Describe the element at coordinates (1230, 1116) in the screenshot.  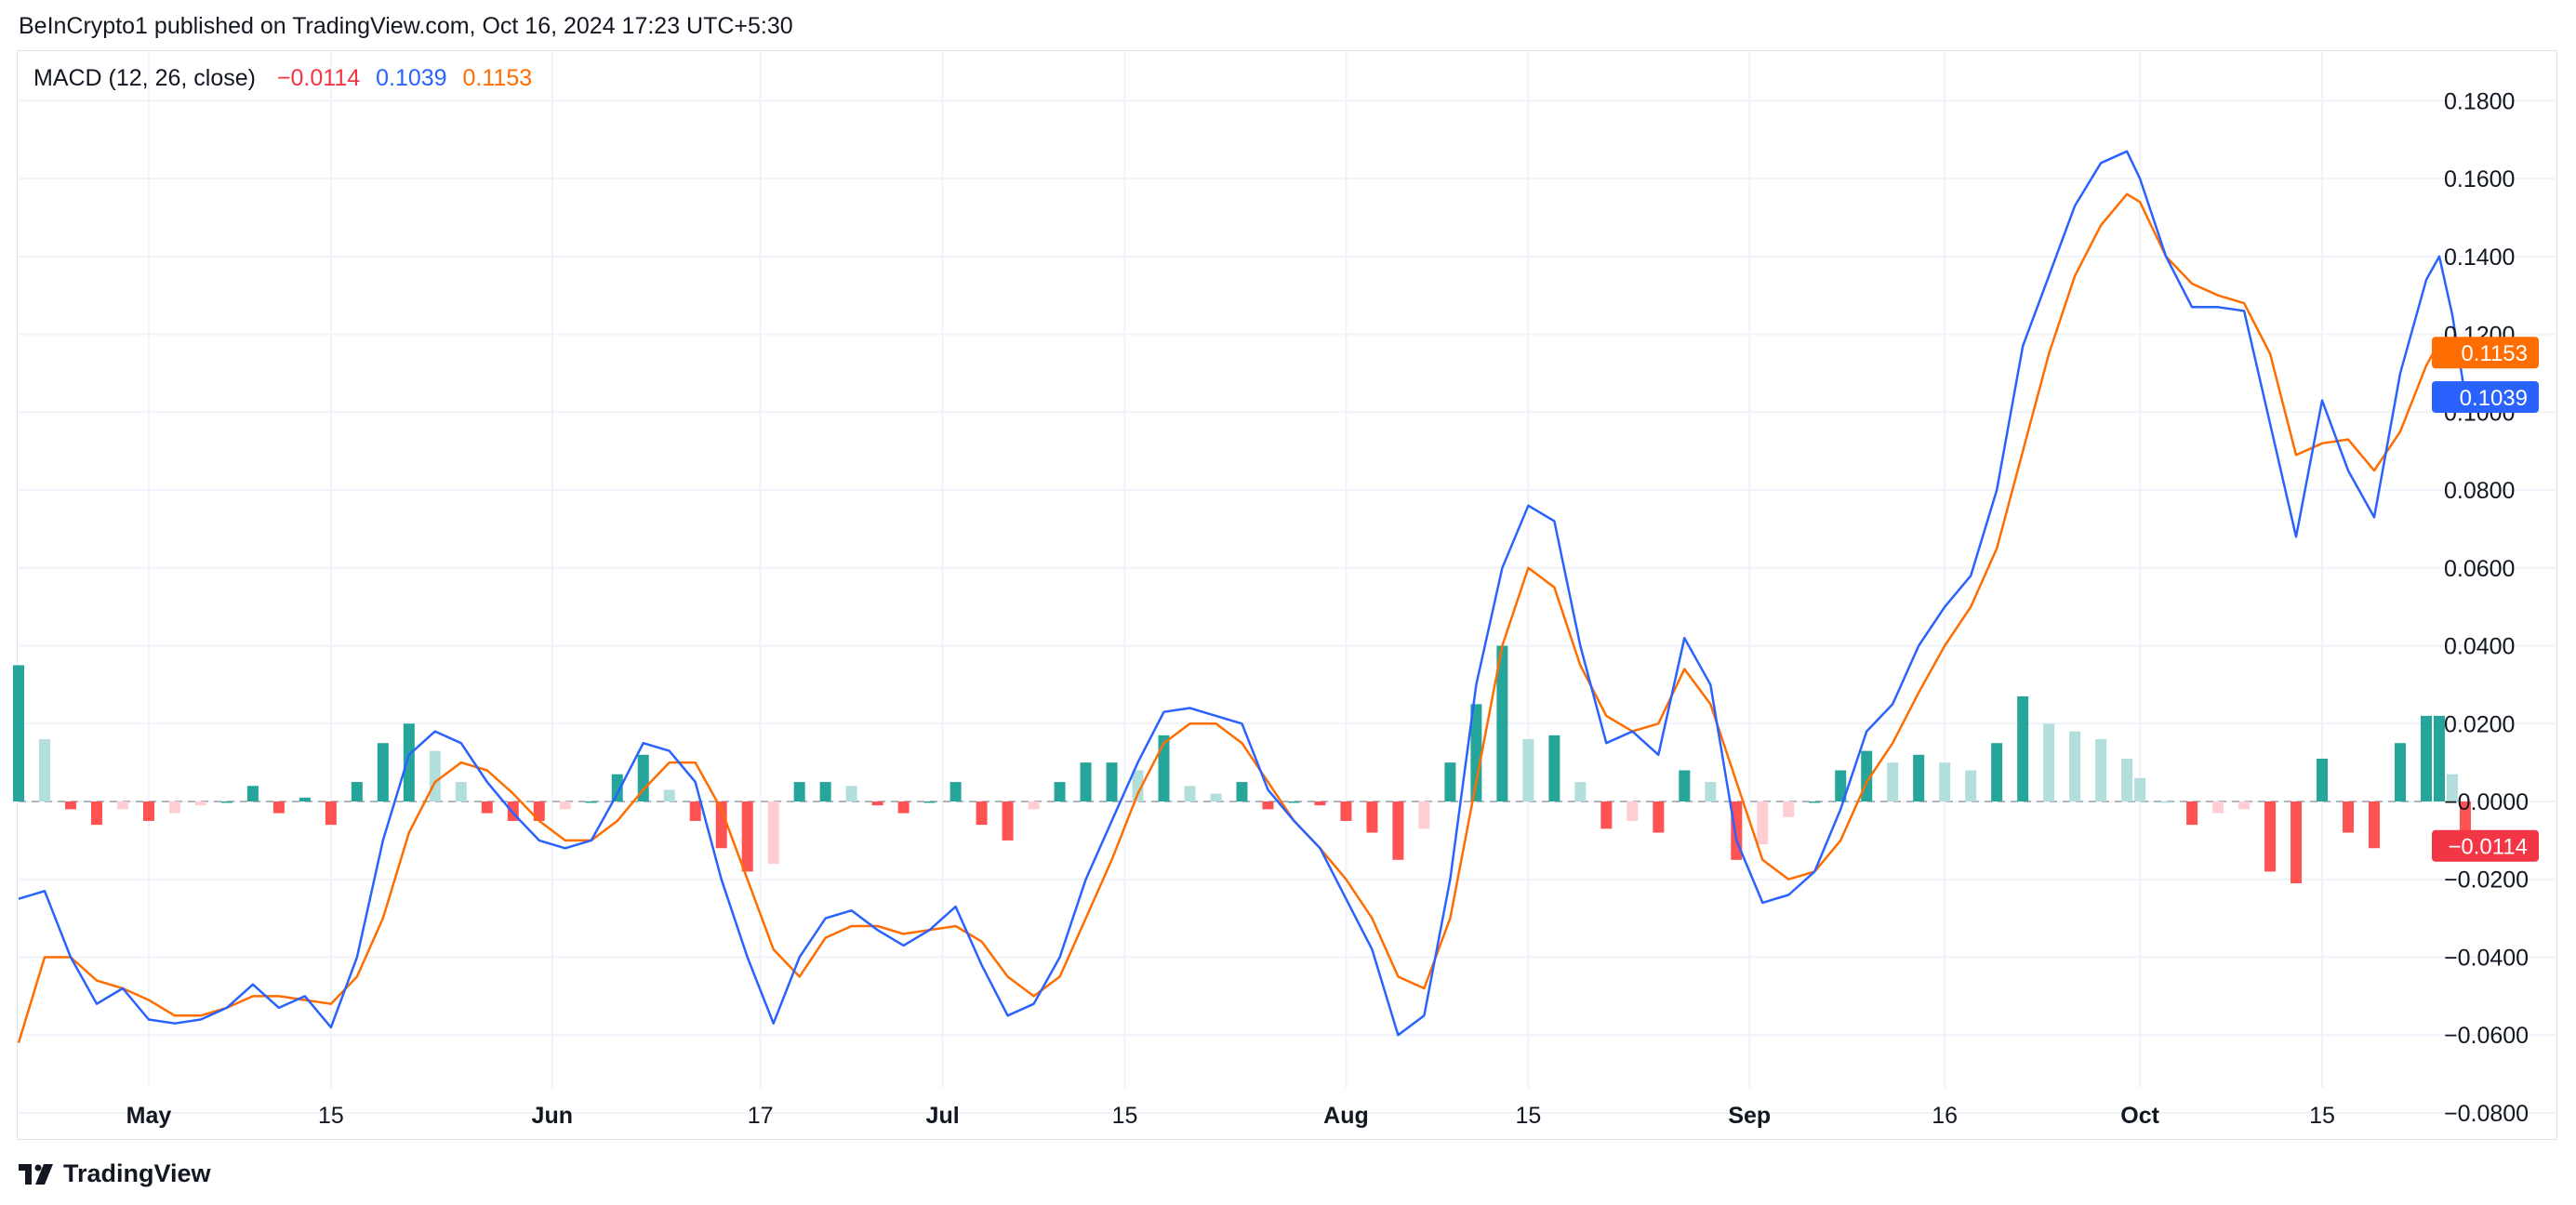
I see `x-axis: May 15 Jun 17 Jul 15 Aug 15 Sep 16 Oct 15` at that location.